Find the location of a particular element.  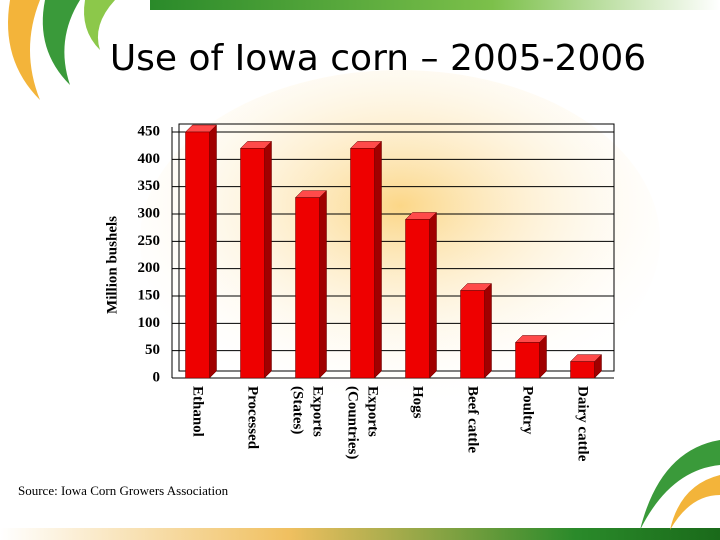

y-axis-label: Million bushels is located at coordinates (112, 265).